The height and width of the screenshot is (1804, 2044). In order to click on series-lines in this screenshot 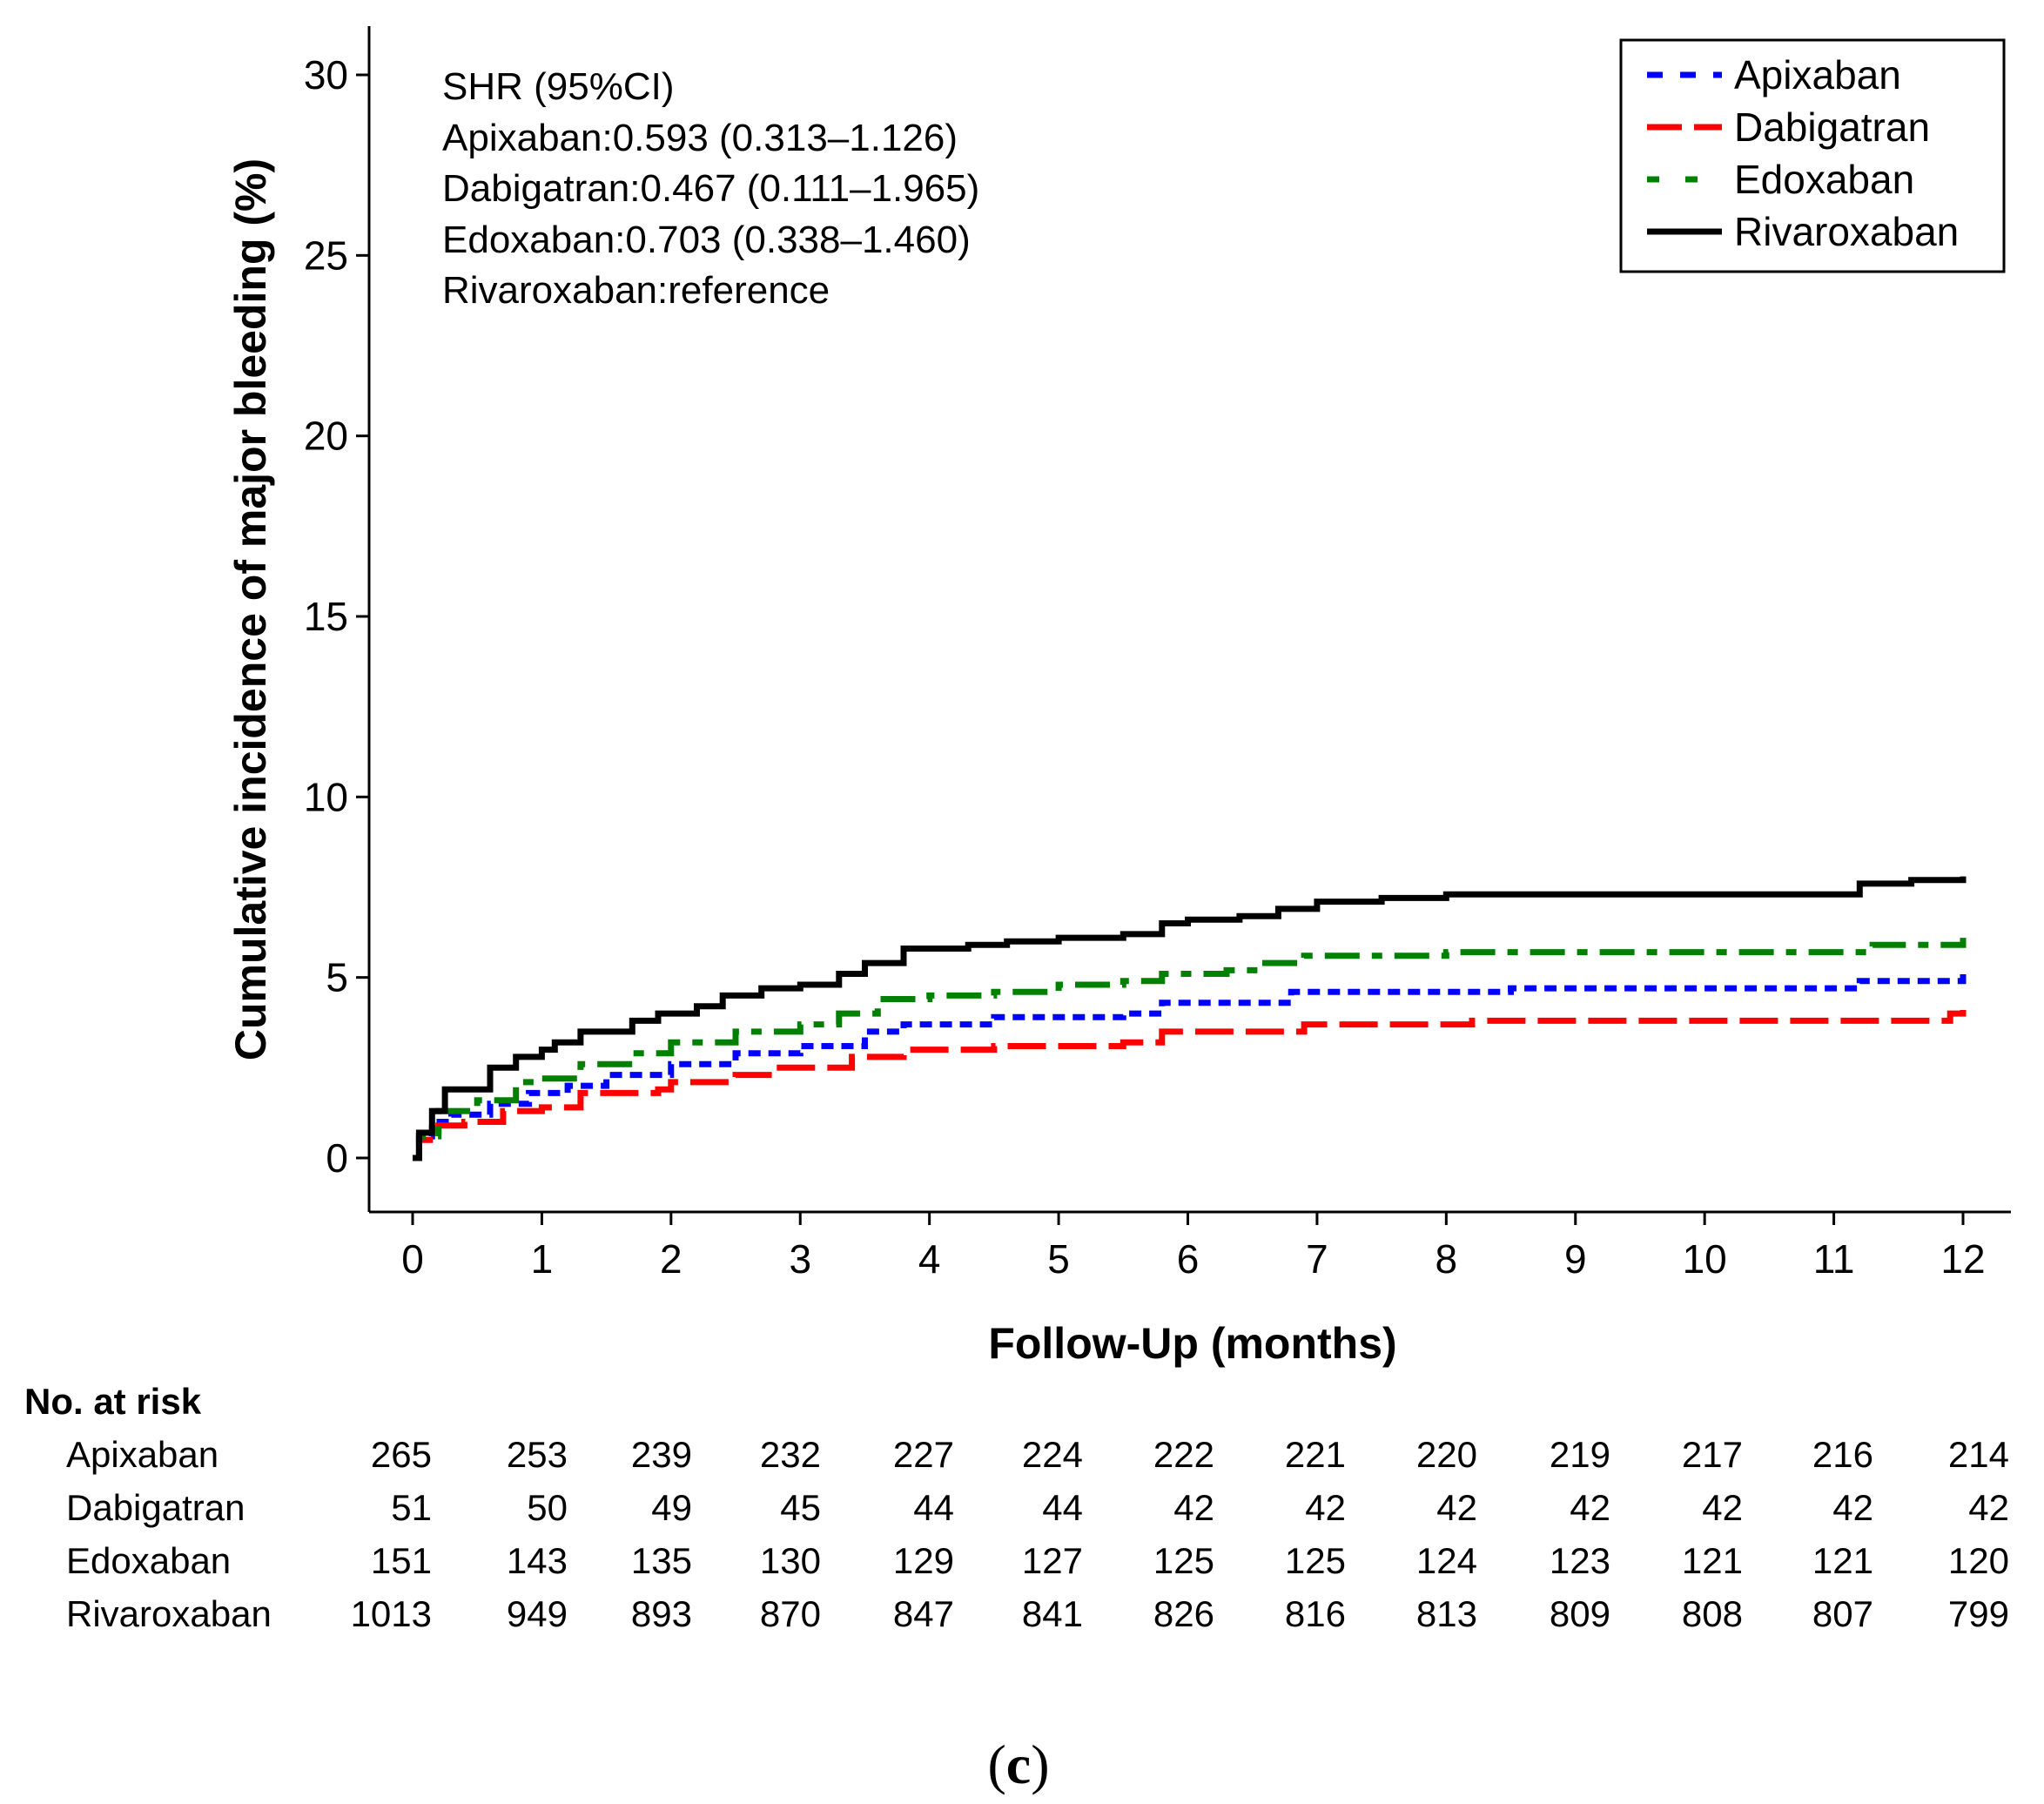, I will do `click(1190, 1018)`.